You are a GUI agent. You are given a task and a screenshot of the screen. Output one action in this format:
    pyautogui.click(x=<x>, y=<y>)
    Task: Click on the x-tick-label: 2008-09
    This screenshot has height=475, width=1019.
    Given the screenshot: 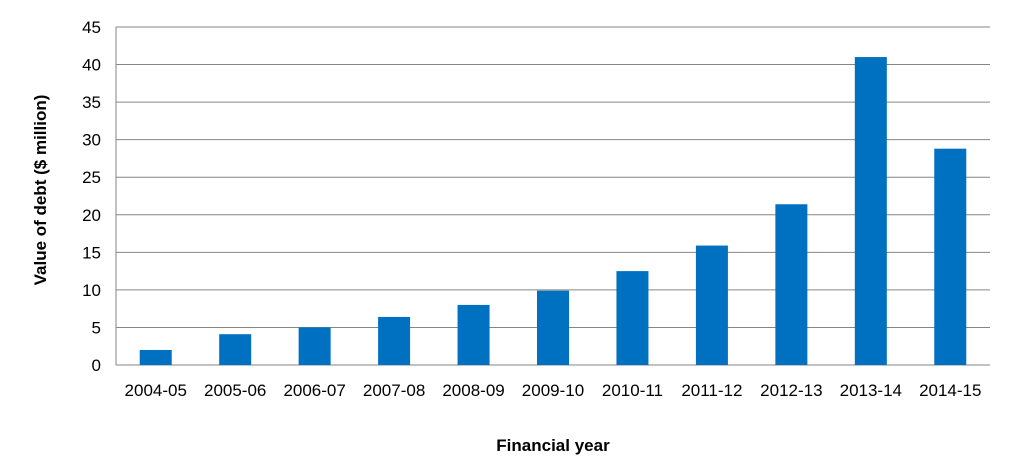 What is the action you would take?
    pyautogui.click(x=473, y=390)
    